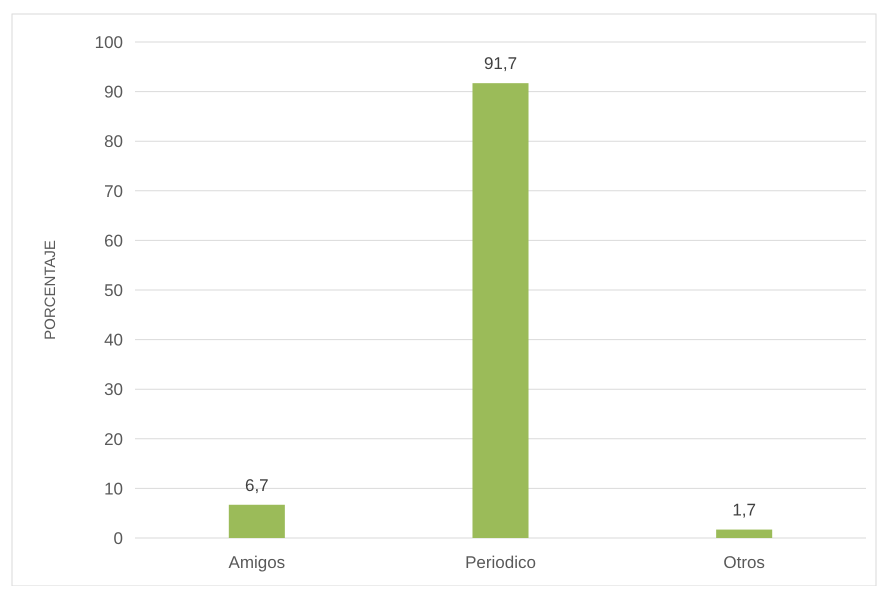 The height and width of the screenshot is (594, 888). I want to click on x-tick-label: Periodico, so click(500, 562).